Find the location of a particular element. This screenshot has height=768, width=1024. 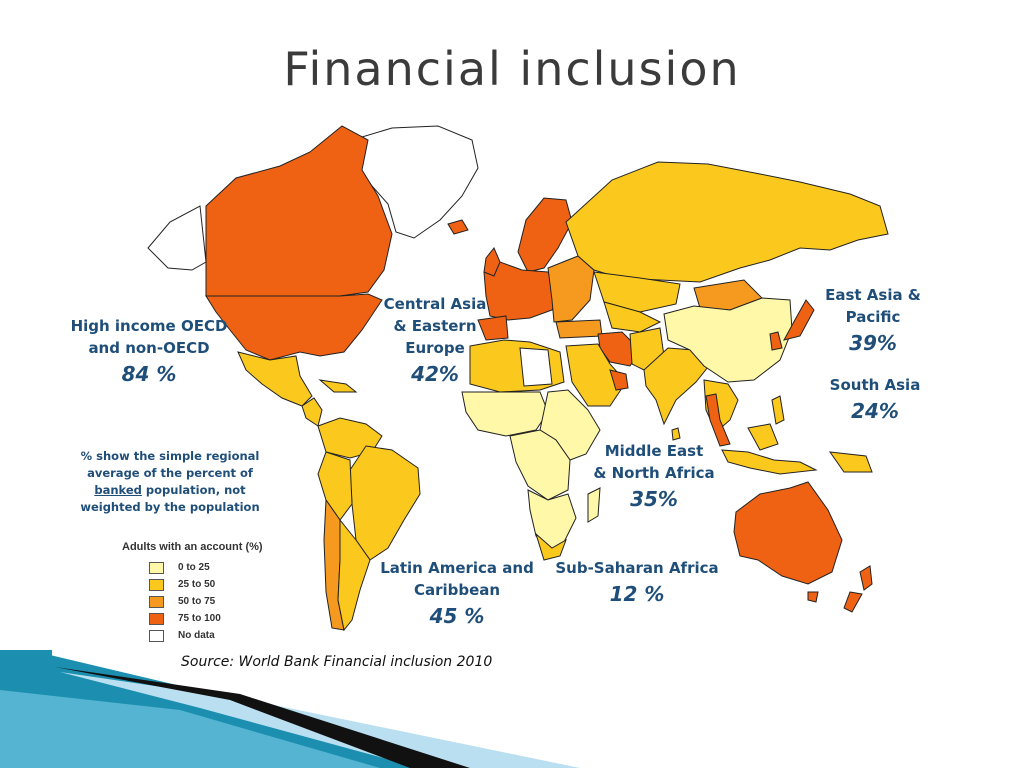

region-name-line: Latin America and is located at coordinates (457, 568).